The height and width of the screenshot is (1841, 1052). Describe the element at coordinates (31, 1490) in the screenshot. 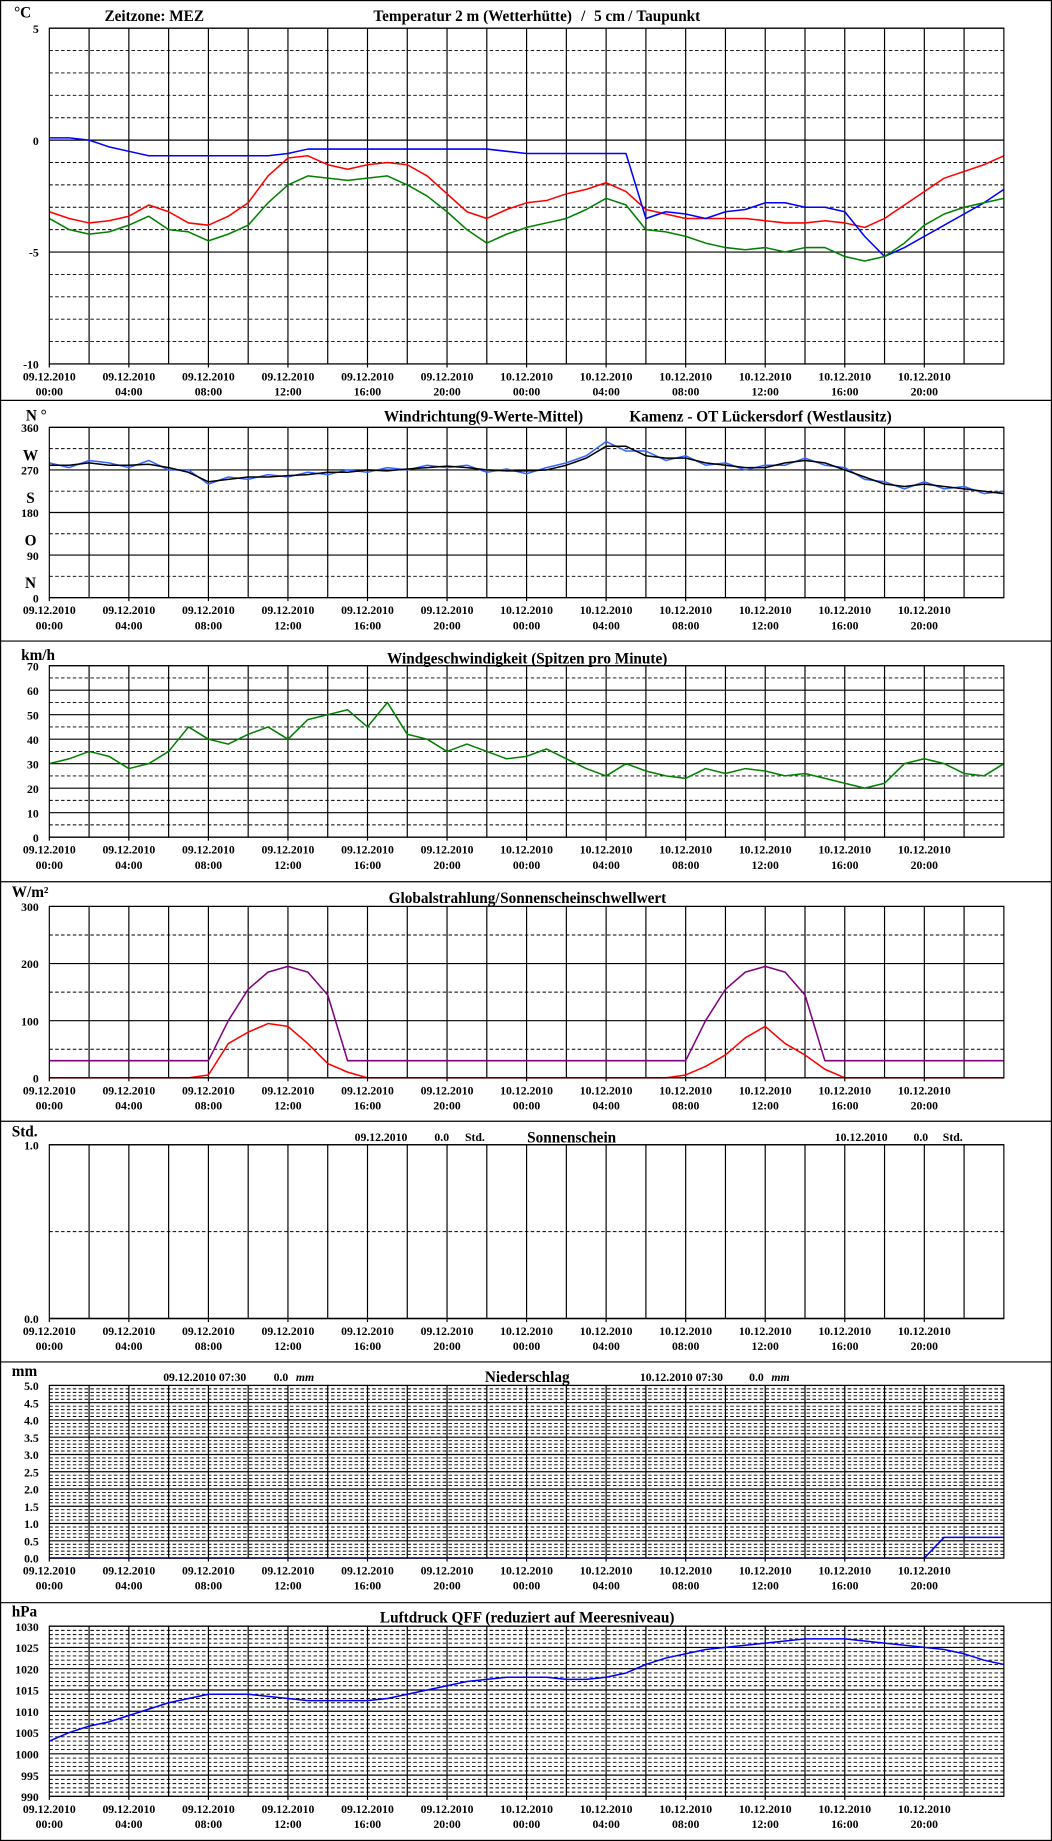

I see `y-tick-label: 2.0` at that location.